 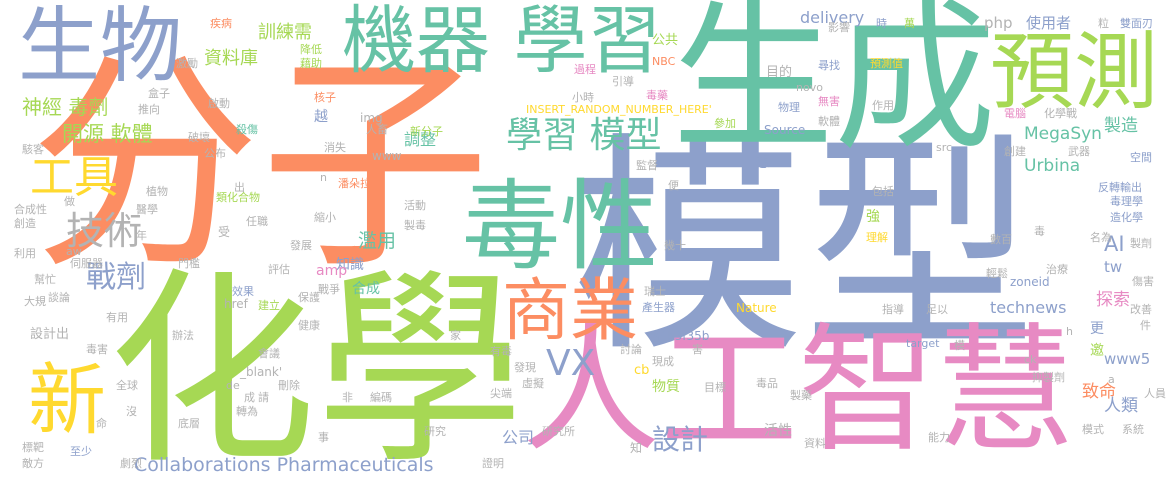 What do you see at coordinates (249, 397) in the screenshot?
I see `word-cheng: 成` at bounding box center [249, 397].